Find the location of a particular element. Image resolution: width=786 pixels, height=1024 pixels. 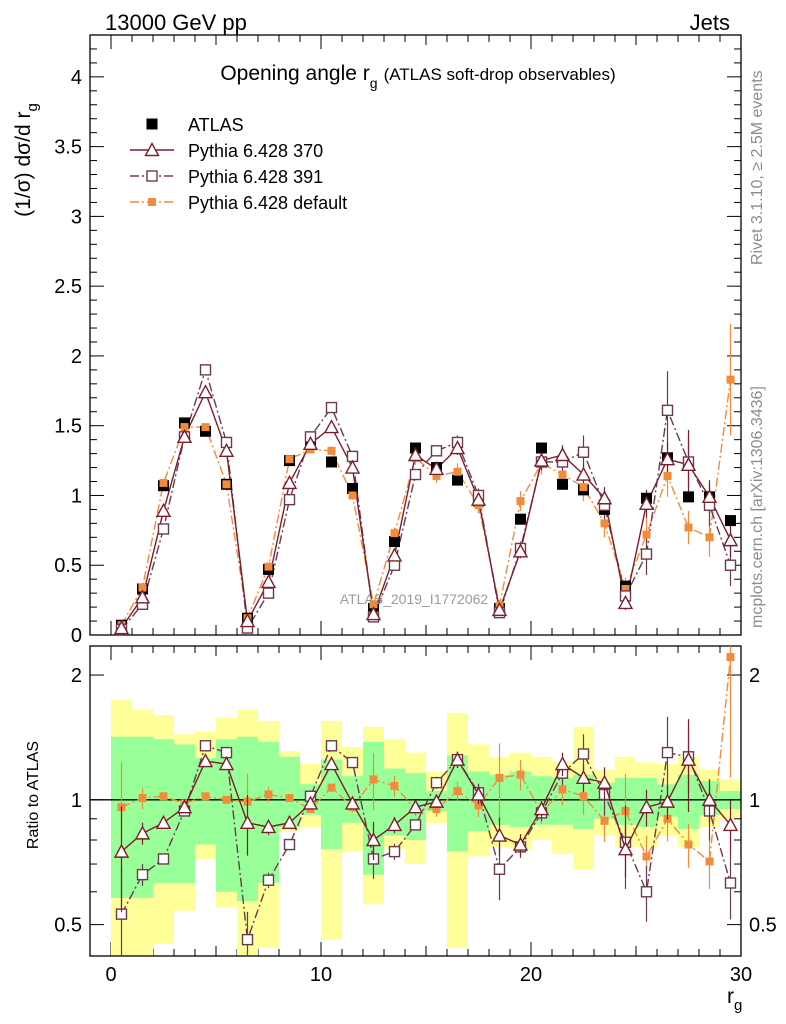

y-tick-label: 0 is located at coordinates (76, 636).